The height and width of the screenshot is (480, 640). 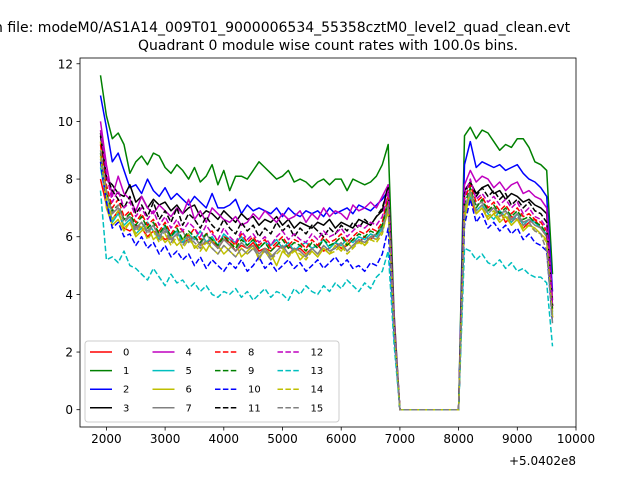 I want to click on y-tick-label: 10, so click(x=65, y=122).